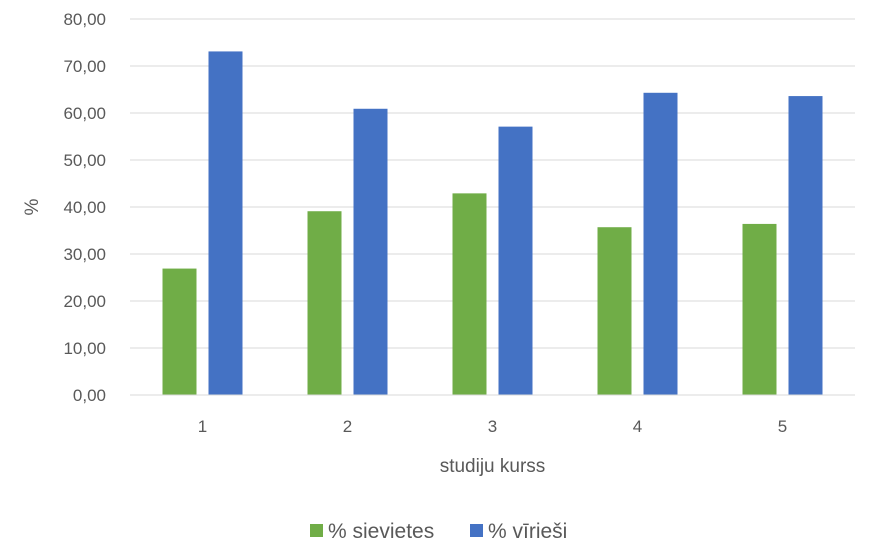  I want to click on x-tick-label: 1, so click(202, 426).